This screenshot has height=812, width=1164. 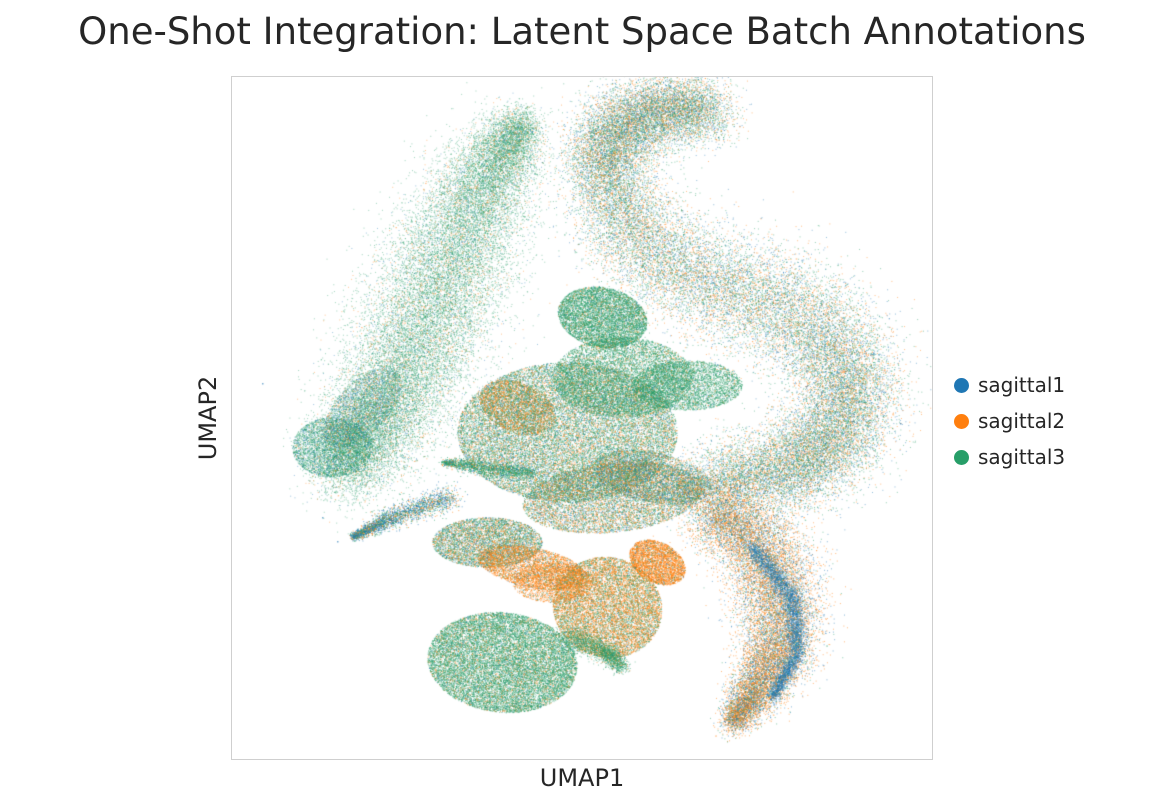 I want to click on legend-marker-sagittal3, so click(x=961, y=457).